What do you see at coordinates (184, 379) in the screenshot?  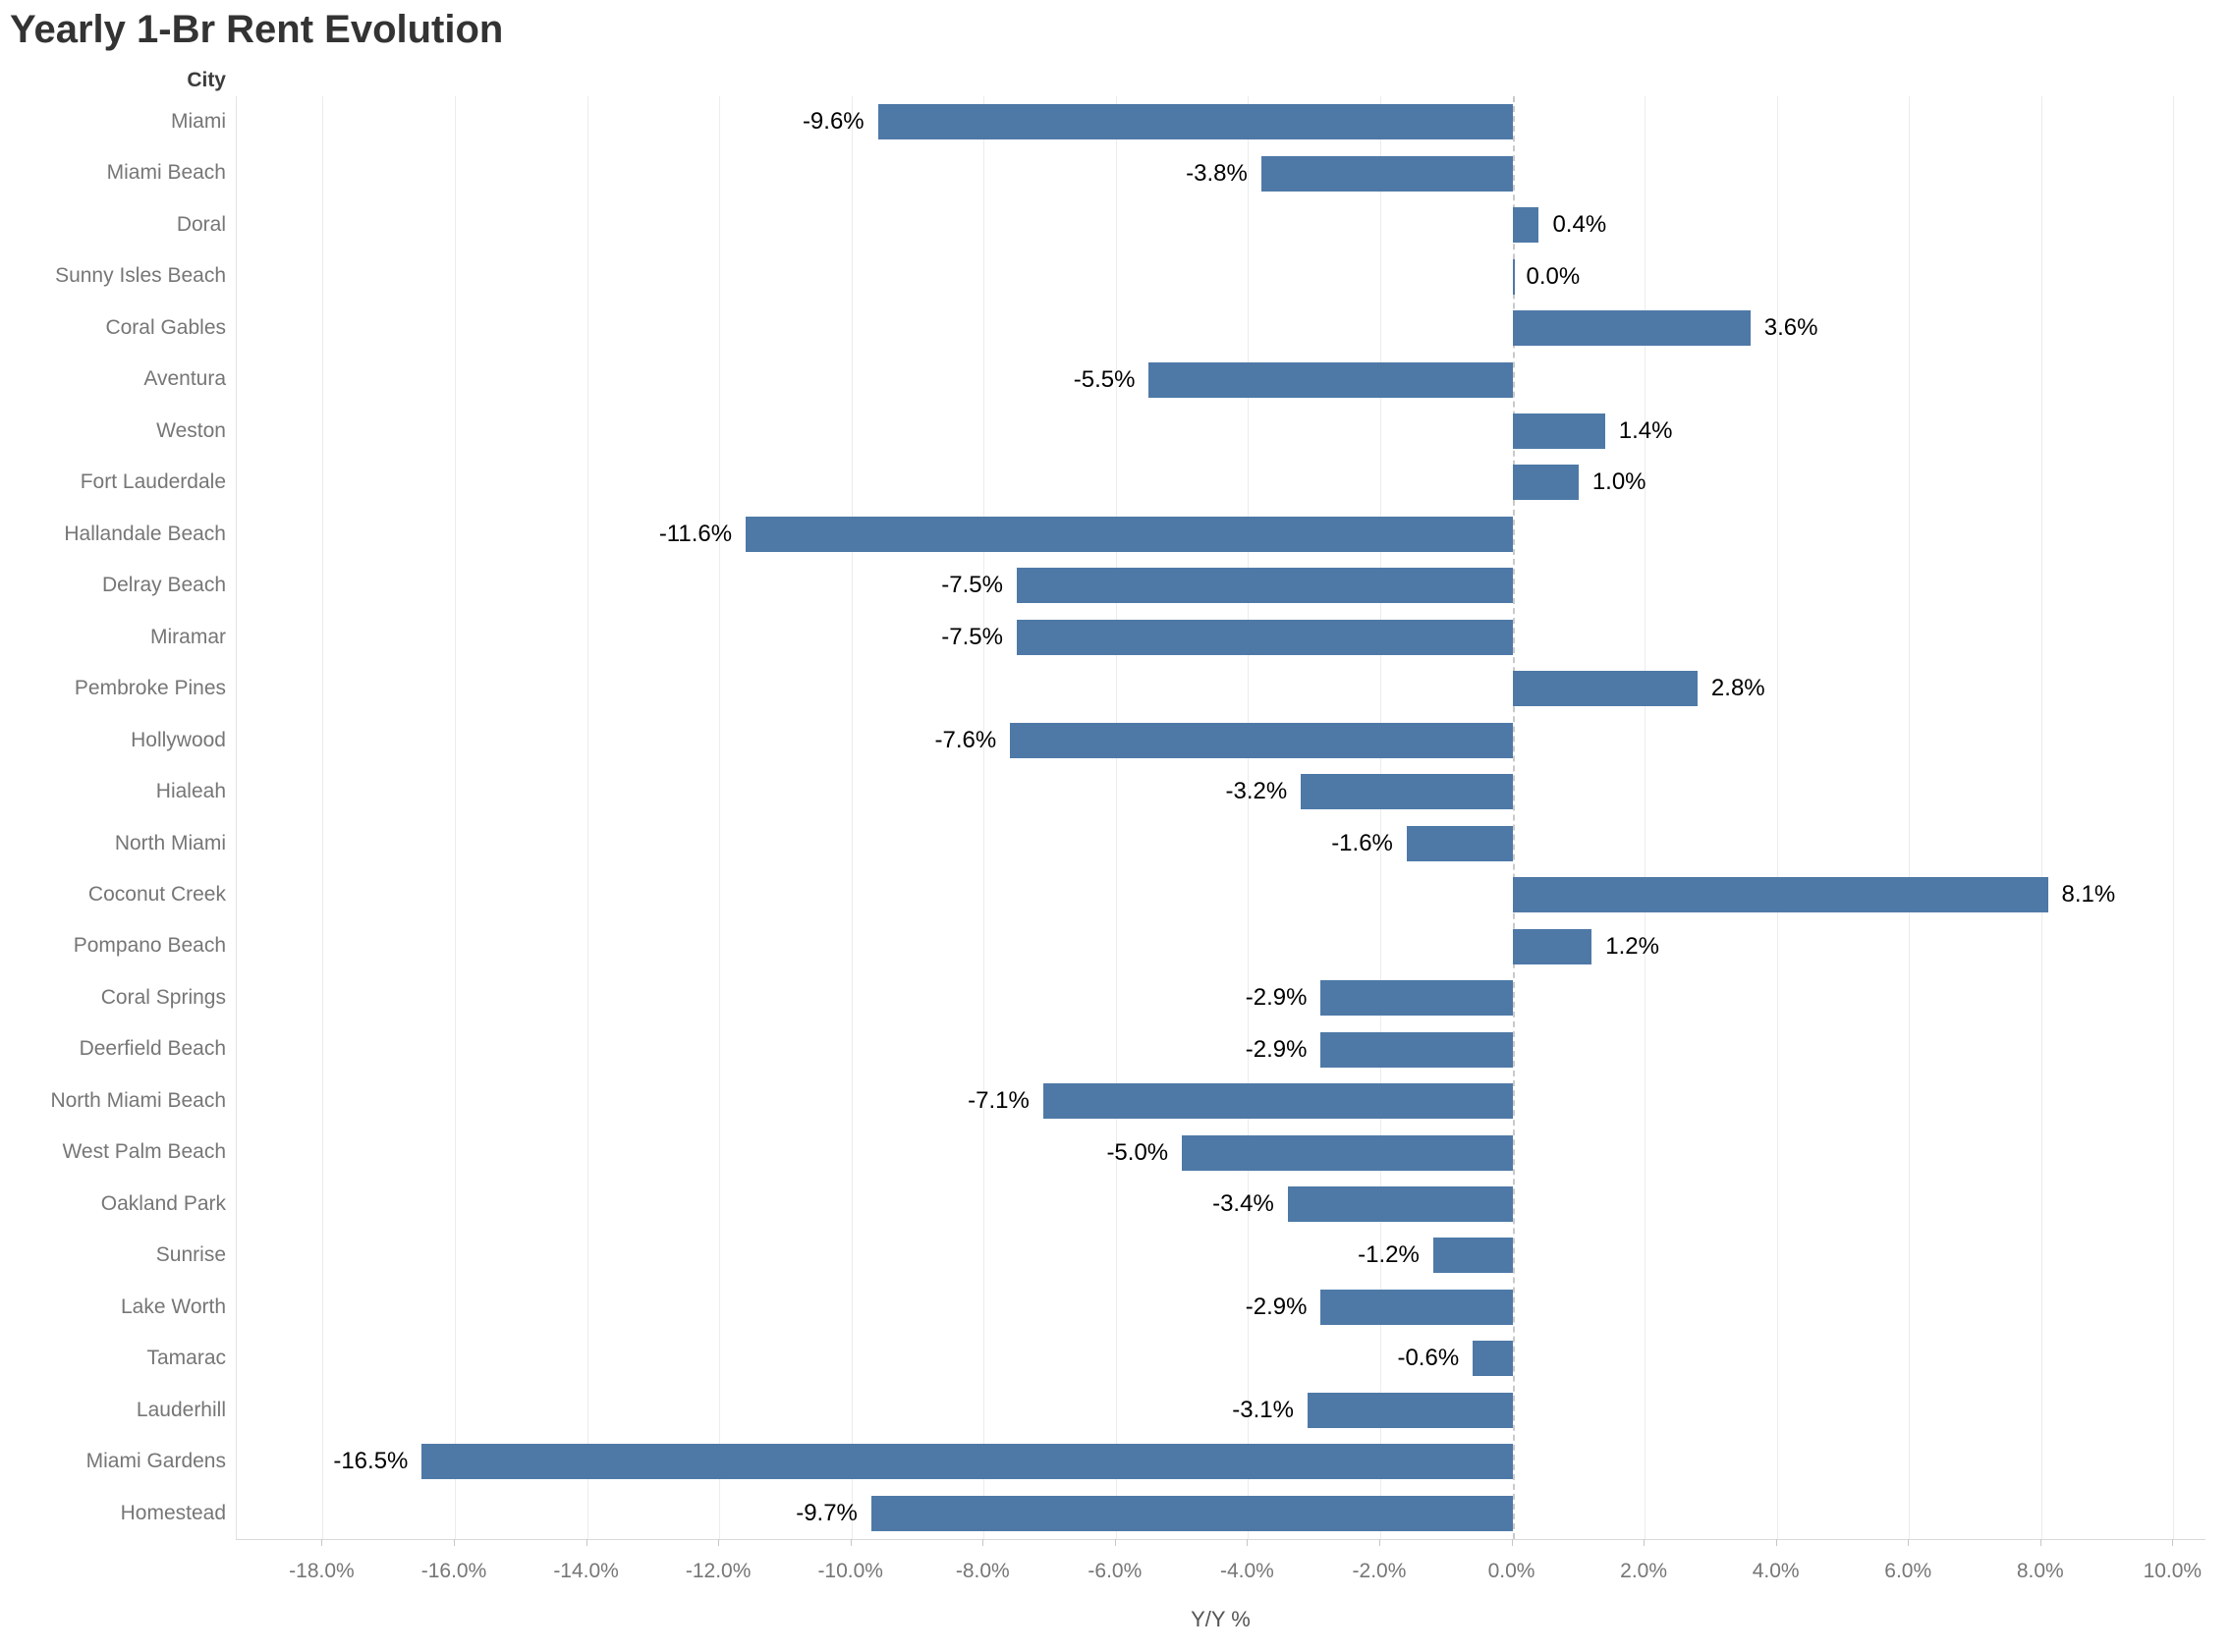 I see `city-label: Aventura` at bounding box center [184, 379].